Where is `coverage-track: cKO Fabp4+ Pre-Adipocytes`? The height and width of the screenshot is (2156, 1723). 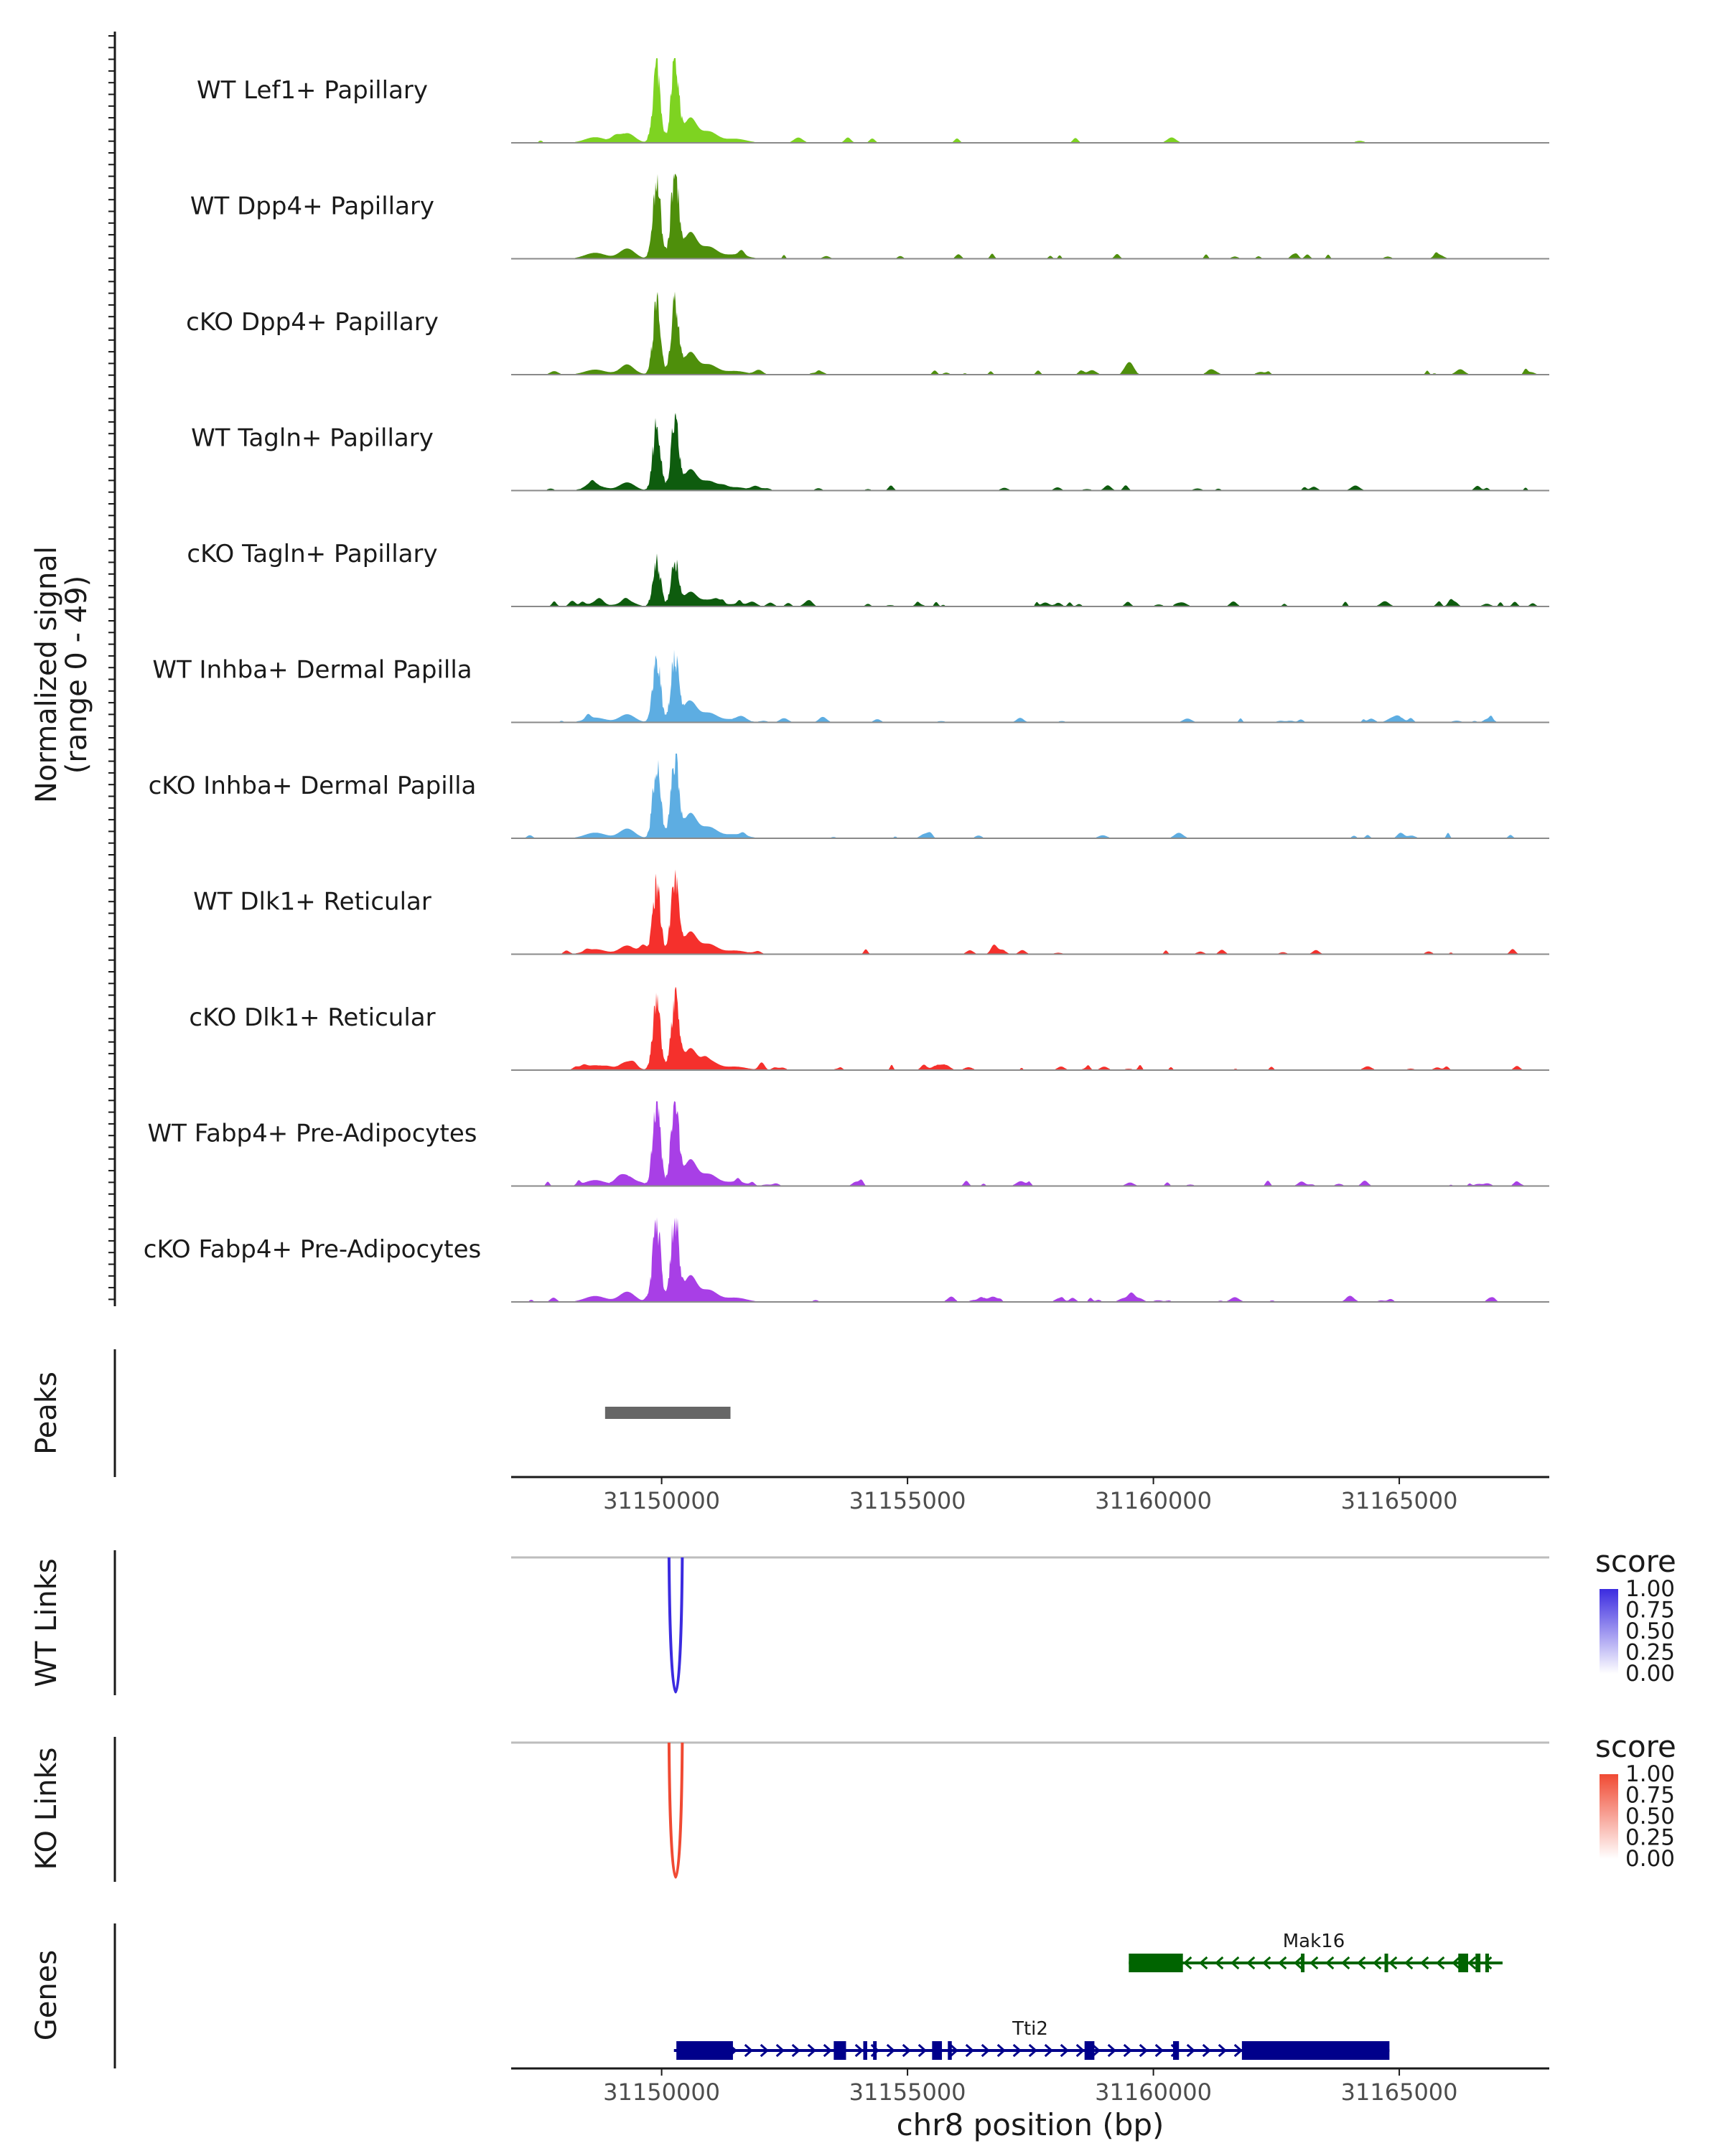 coverage-track: cKO Fabp4+ Pre-Adipocytes is located at coordinates (846, 1260).